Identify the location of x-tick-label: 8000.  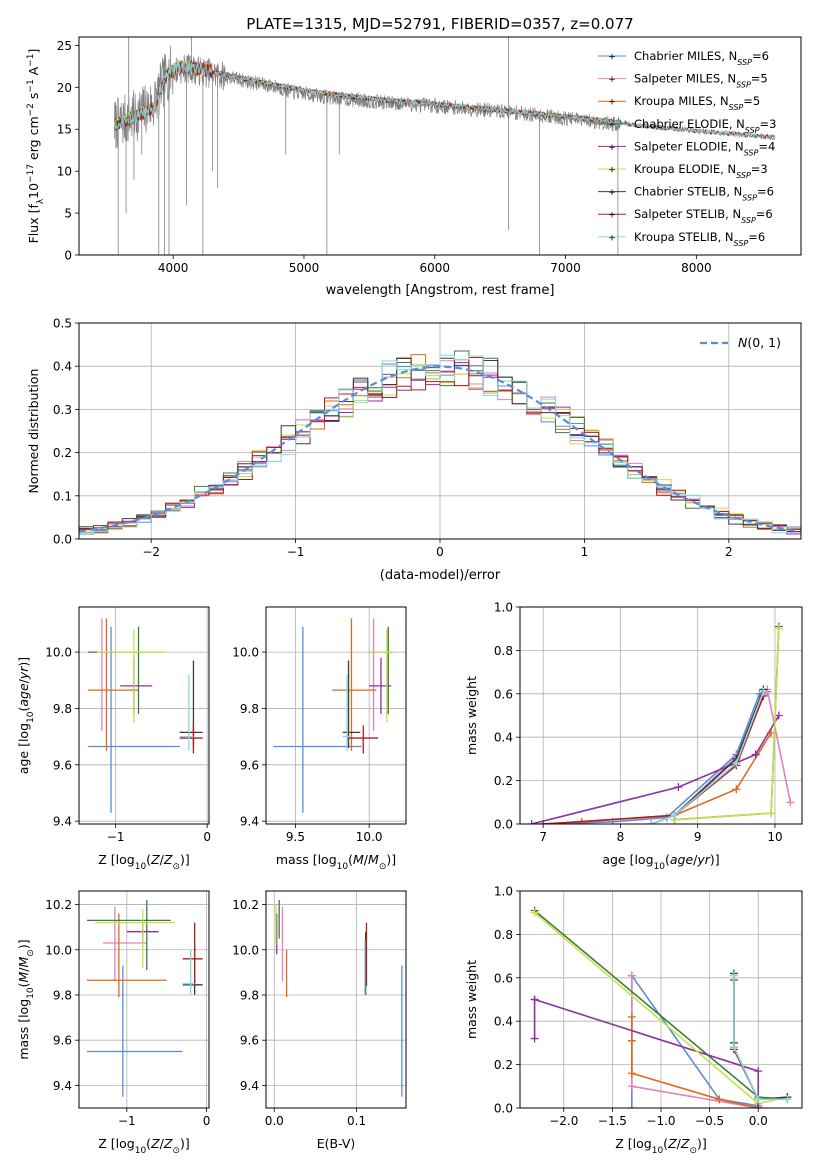
(696, 268).